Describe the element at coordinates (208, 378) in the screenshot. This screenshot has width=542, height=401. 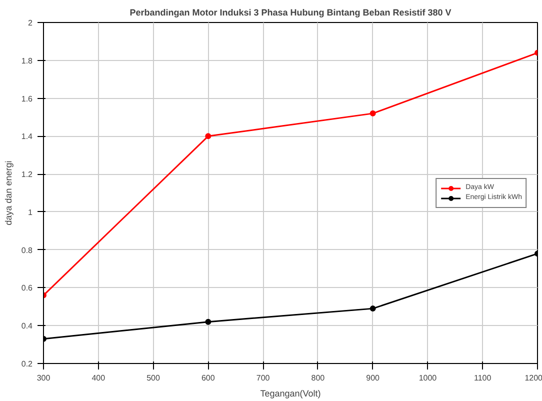
I see `x-tick-label: 600` at that location.